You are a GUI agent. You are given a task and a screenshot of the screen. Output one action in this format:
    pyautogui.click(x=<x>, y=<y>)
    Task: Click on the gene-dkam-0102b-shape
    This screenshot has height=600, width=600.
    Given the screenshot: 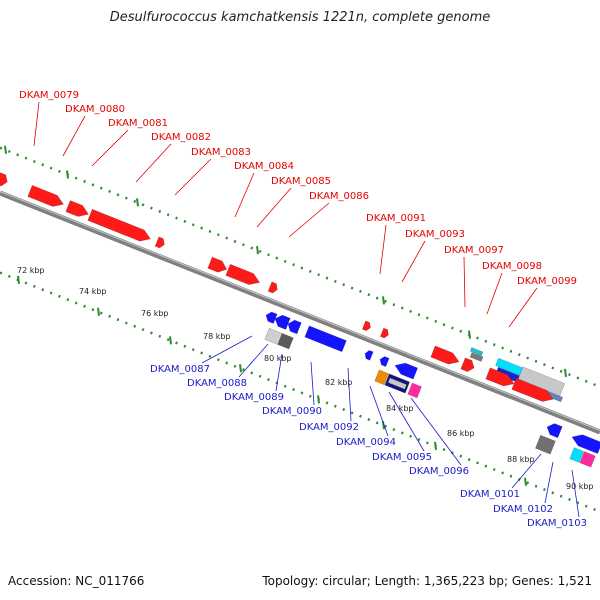 What is the action you would take?
    pyautogui.click(x=576, y=455)
    